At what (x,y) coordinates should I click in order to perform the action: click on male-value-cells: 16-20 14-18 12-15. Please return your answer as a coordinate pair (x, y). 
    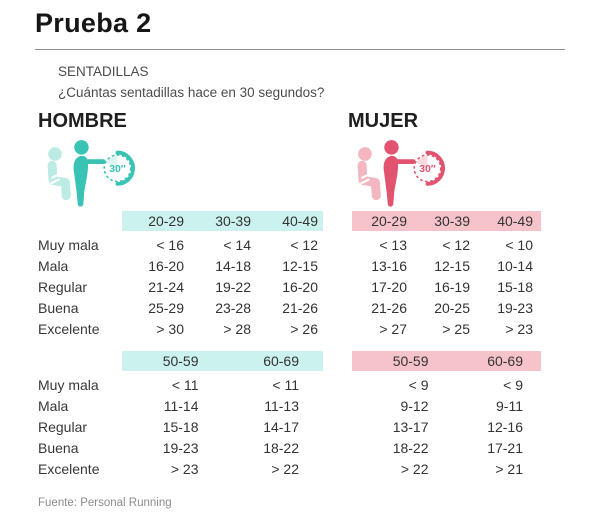
    Looking at the image, I should click on (222, 266).